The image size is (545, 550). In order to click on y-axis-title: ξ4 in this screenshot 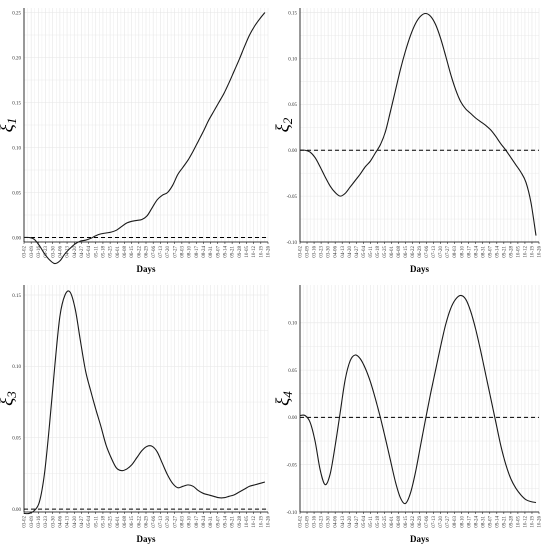, I will do `click(284, 398)`.